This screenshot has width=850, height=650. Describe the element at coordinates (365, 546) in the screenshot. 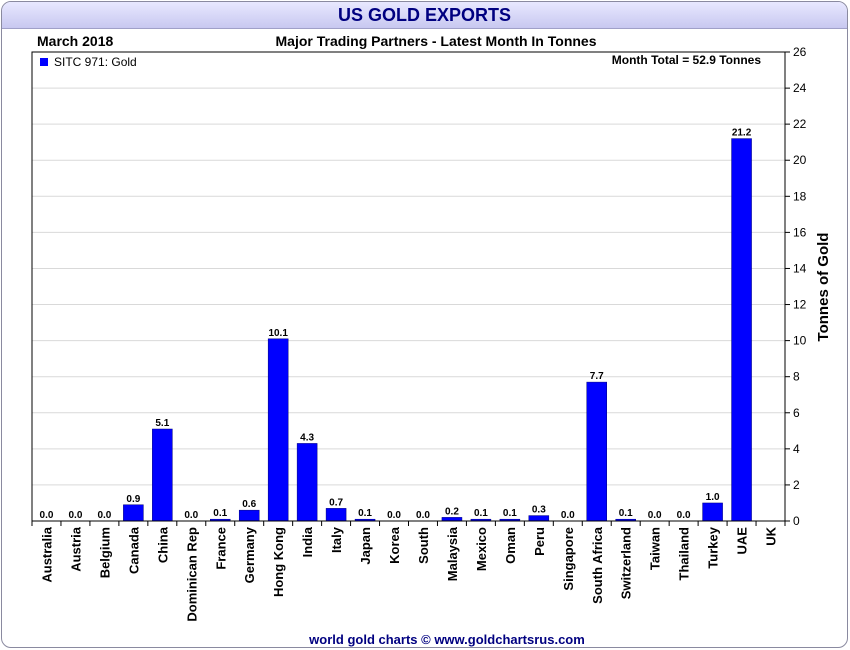

I see `x-tick-label: Japan` at that location.